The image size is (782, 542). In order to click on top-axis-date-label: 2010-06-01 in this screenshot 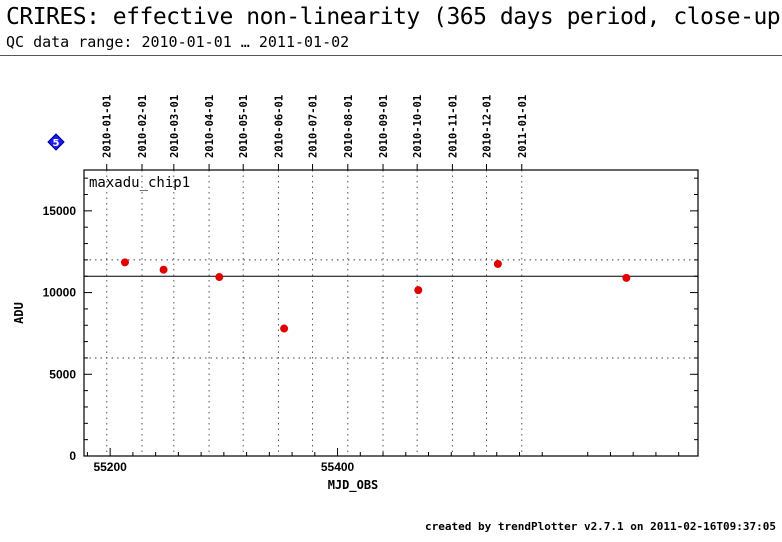, I will do `click(279, 126)`.